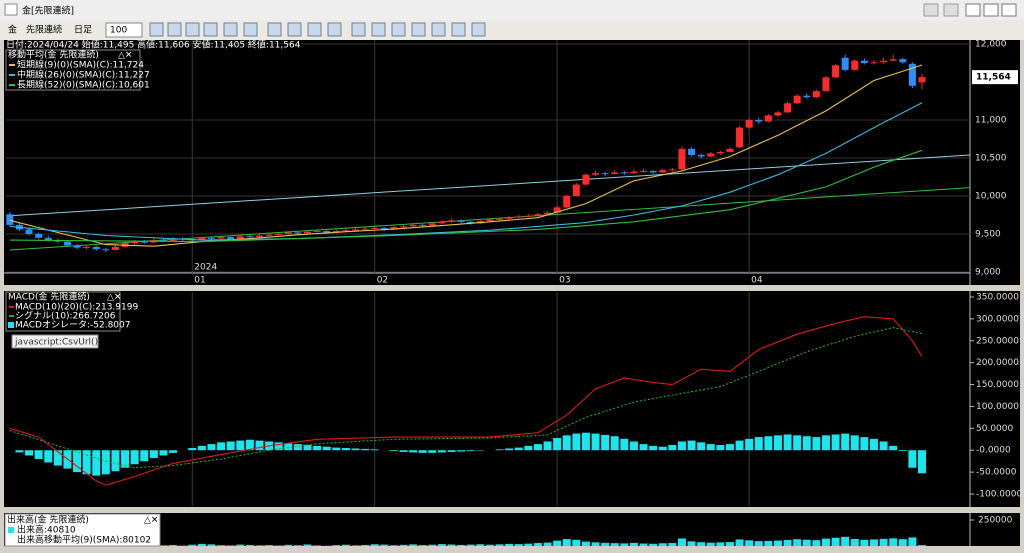  Describe the element at coordinates (988, 273) in the screenshot. I see `y-tick-label: 9,000` at that location.